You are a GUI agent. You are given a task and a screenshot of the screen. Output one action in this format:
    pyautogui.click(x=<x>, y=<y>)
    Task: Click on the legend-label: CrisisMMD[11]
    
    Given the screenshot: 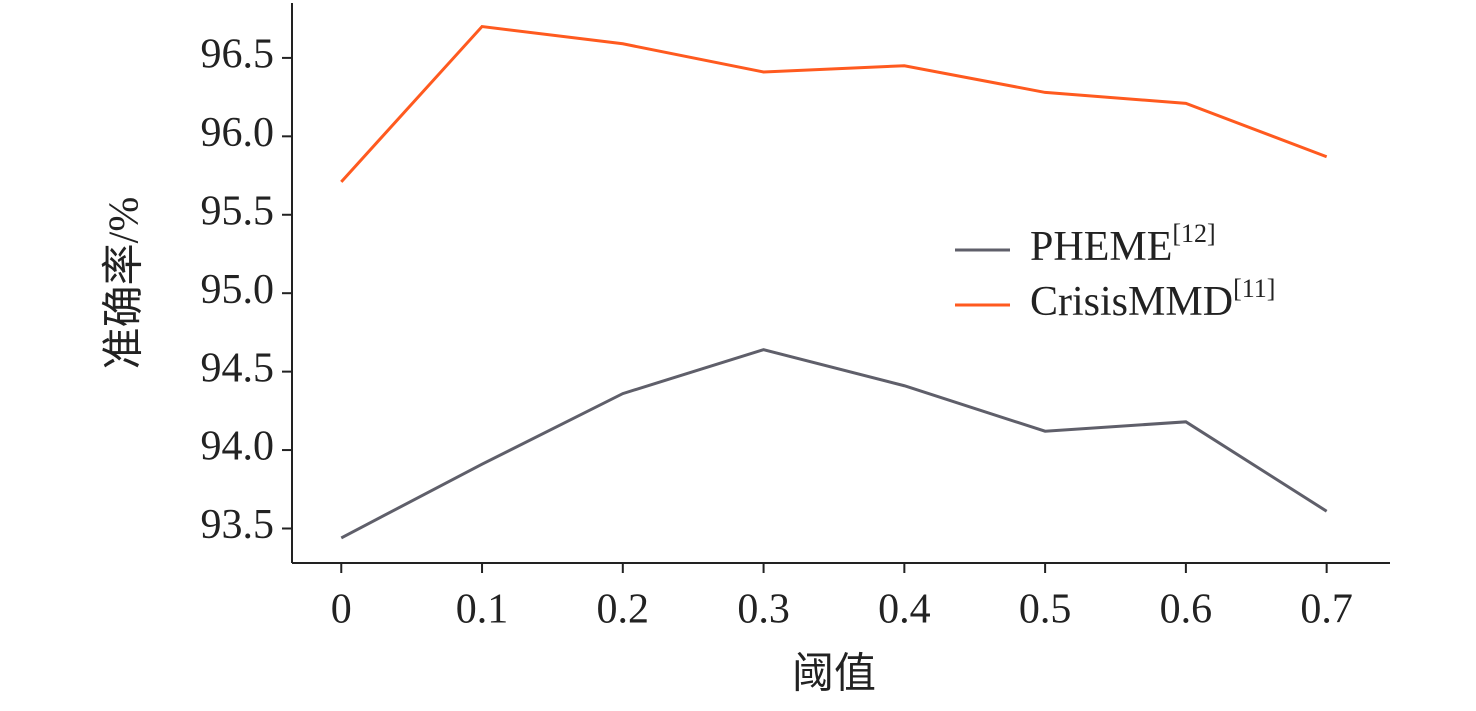 What is the action you would take?
    pyautogui.click(x=1152, y=299)
    